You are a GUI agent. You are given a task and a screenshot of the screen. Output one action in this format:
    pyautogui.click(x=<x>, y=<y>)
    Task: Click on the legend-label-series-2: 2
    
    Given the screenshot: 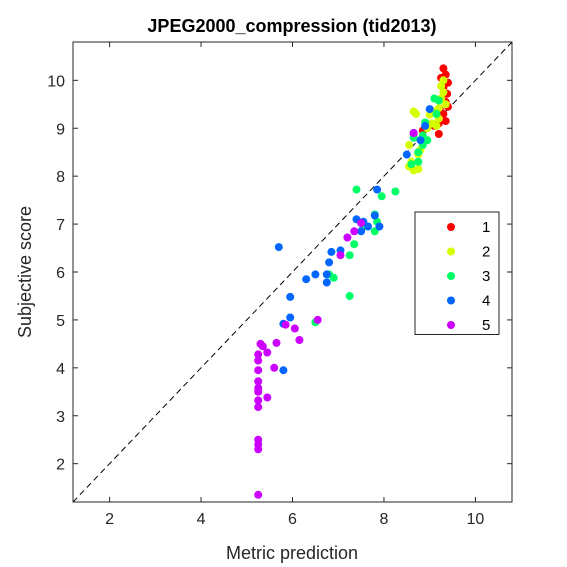 What is the action you would take?
    pyautogui.click(x=486, y=252)
    